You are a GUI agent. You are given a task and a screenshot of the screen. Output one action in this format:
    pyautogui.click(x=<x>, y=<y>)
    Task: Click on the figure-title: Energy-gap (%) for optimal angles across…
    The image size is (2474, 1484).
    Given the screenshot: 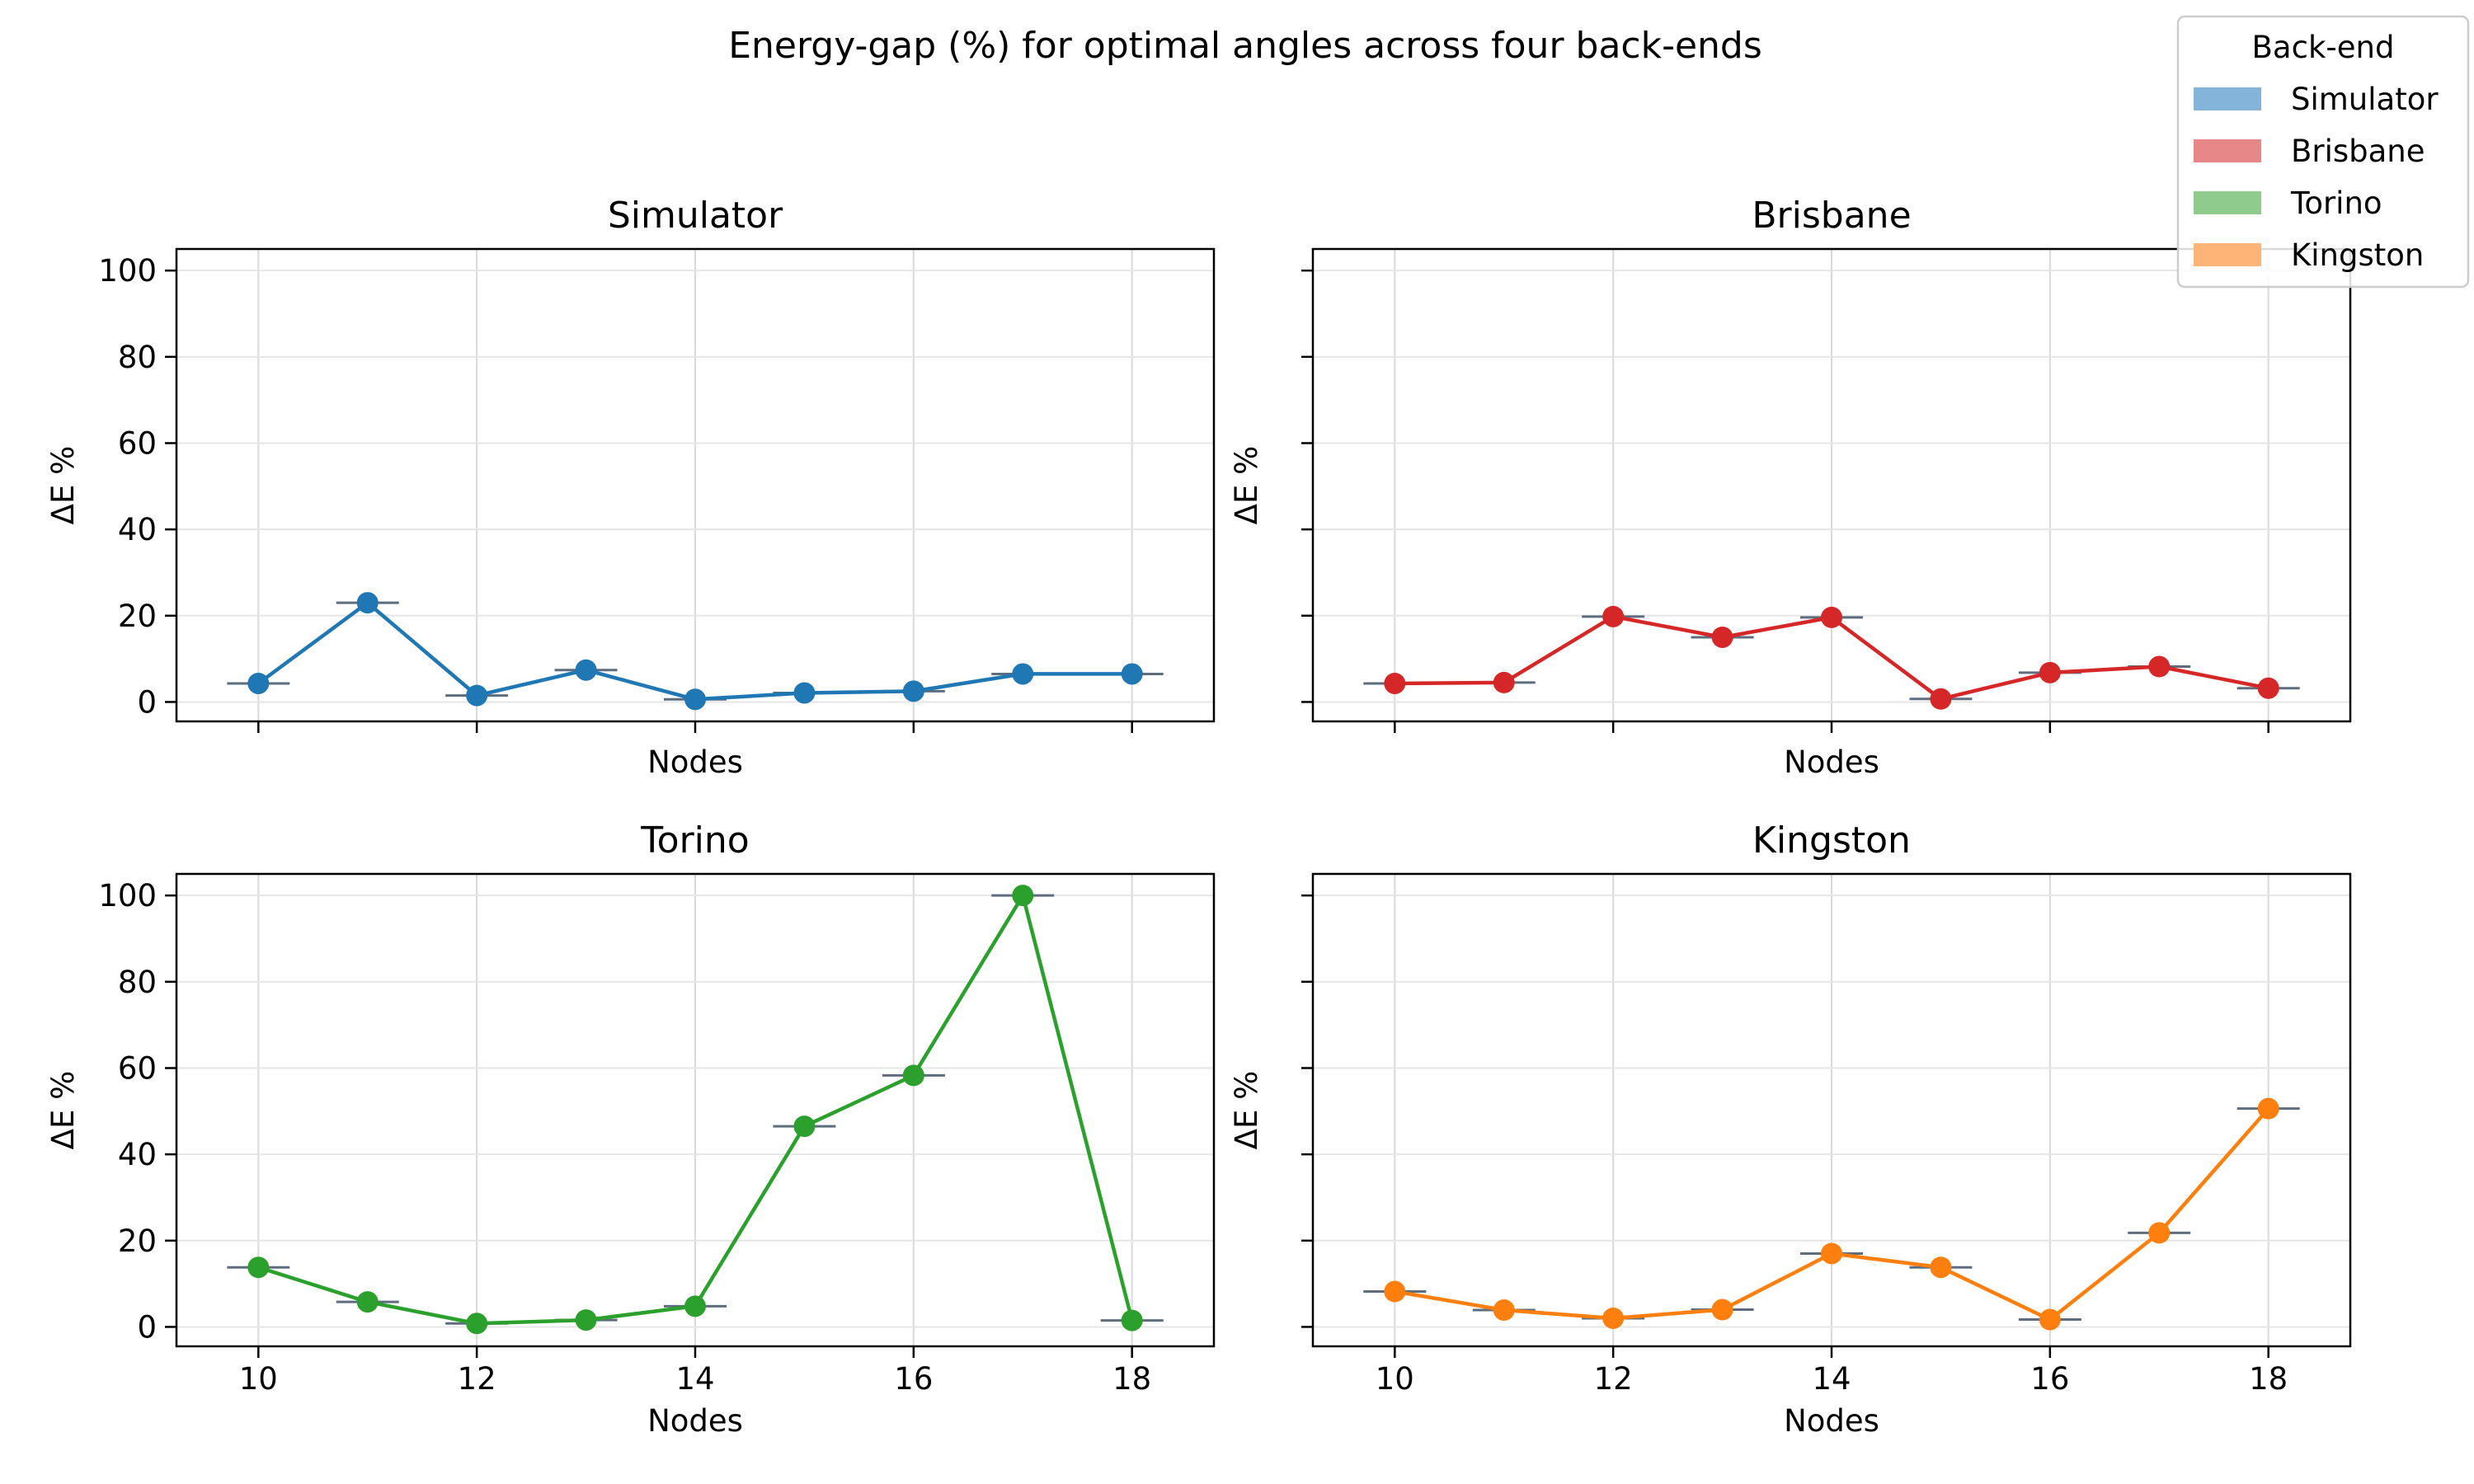 What is the action you would take?
    pyautogui.click(x=1245, y=46)
    